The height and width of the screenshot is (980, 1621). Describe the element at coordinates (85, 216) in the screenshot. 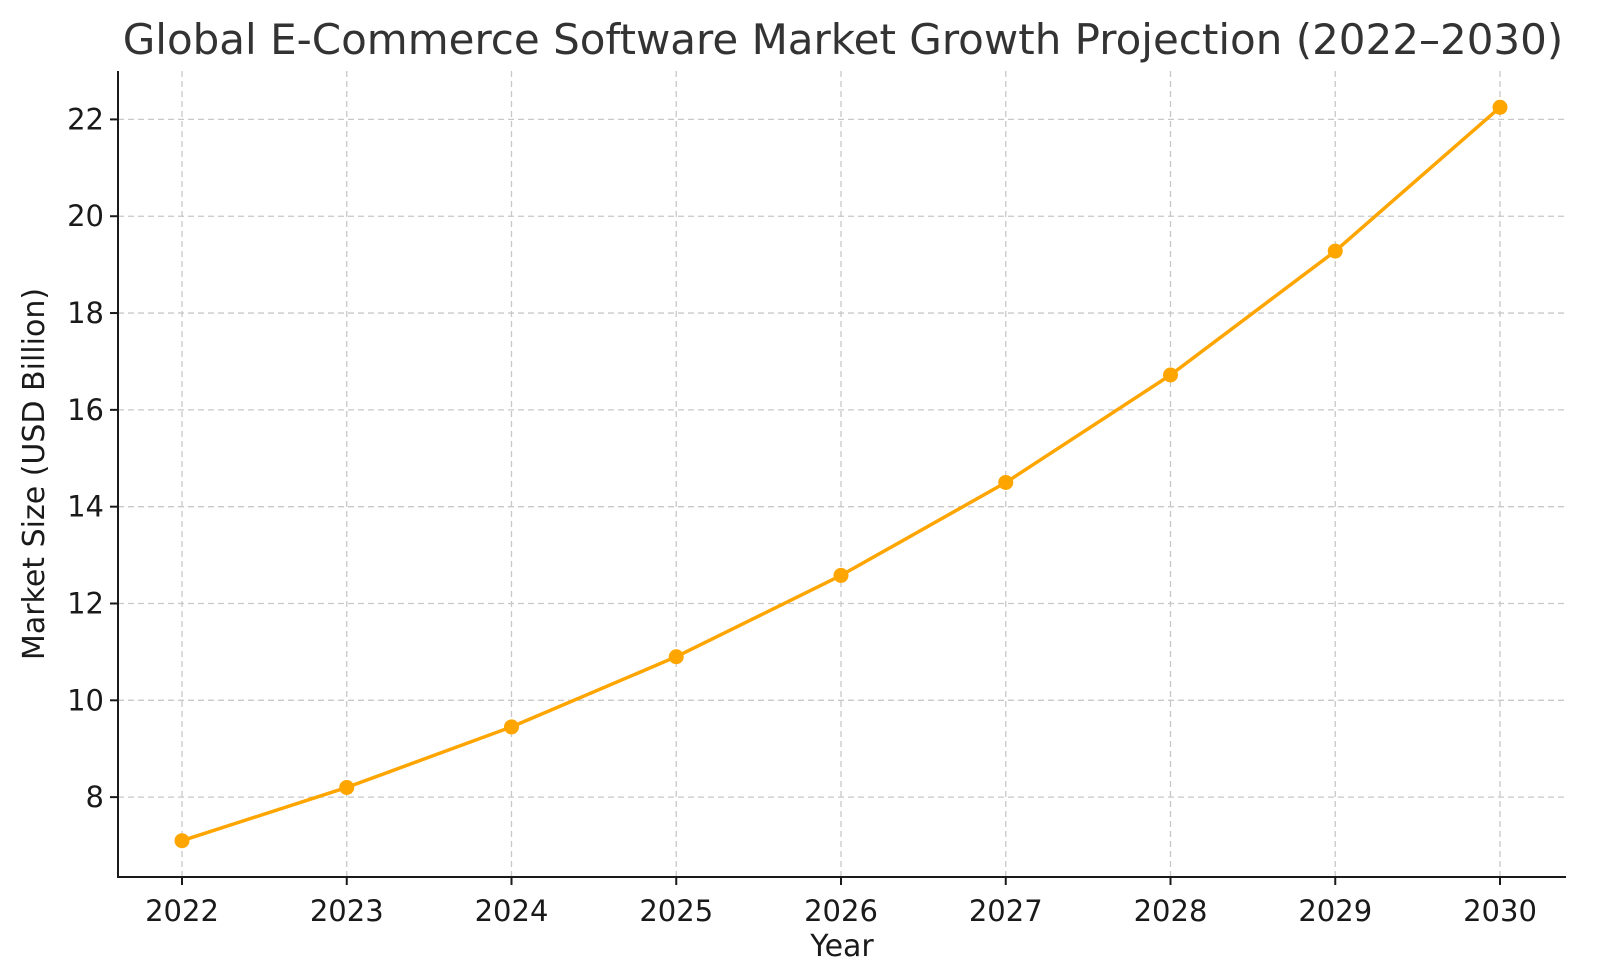

I see `y-tick-label: 20` at that location.